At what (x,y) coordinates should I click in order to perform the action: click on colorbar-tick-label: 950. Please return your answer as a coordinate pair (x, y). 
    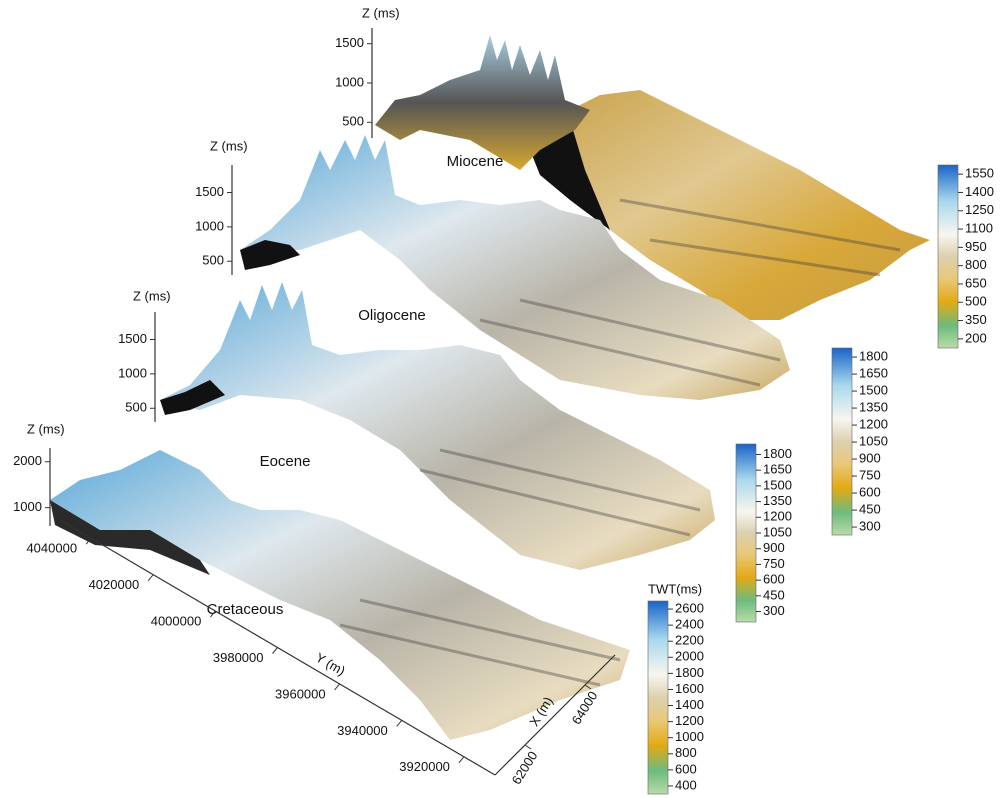
    Looking at the image, I should click on (976, 246).